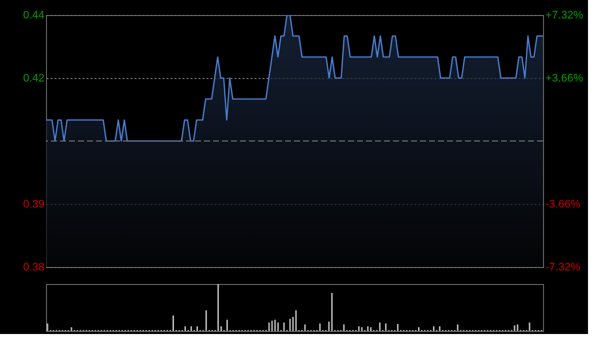 The height and width of the screenshot is (337, 600). What do you see at coordinates (33, 78) in the screenshot?
I see `y-tick-label: 0.42` at bounding box center [33, 78].